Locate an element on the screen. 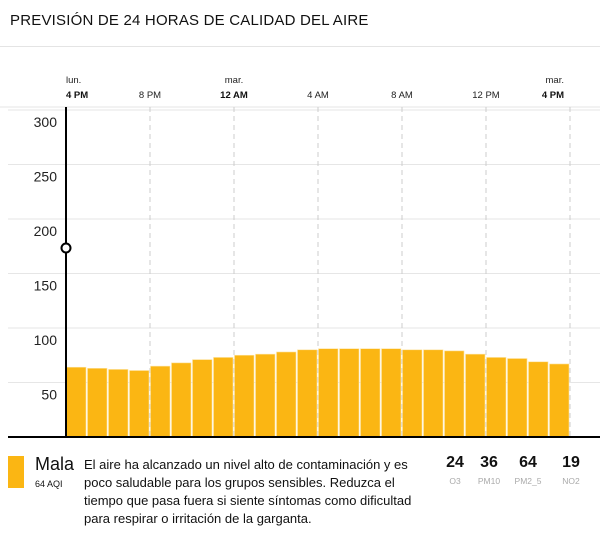  pollutant-value: 19 is located at coordinates (571, 462).